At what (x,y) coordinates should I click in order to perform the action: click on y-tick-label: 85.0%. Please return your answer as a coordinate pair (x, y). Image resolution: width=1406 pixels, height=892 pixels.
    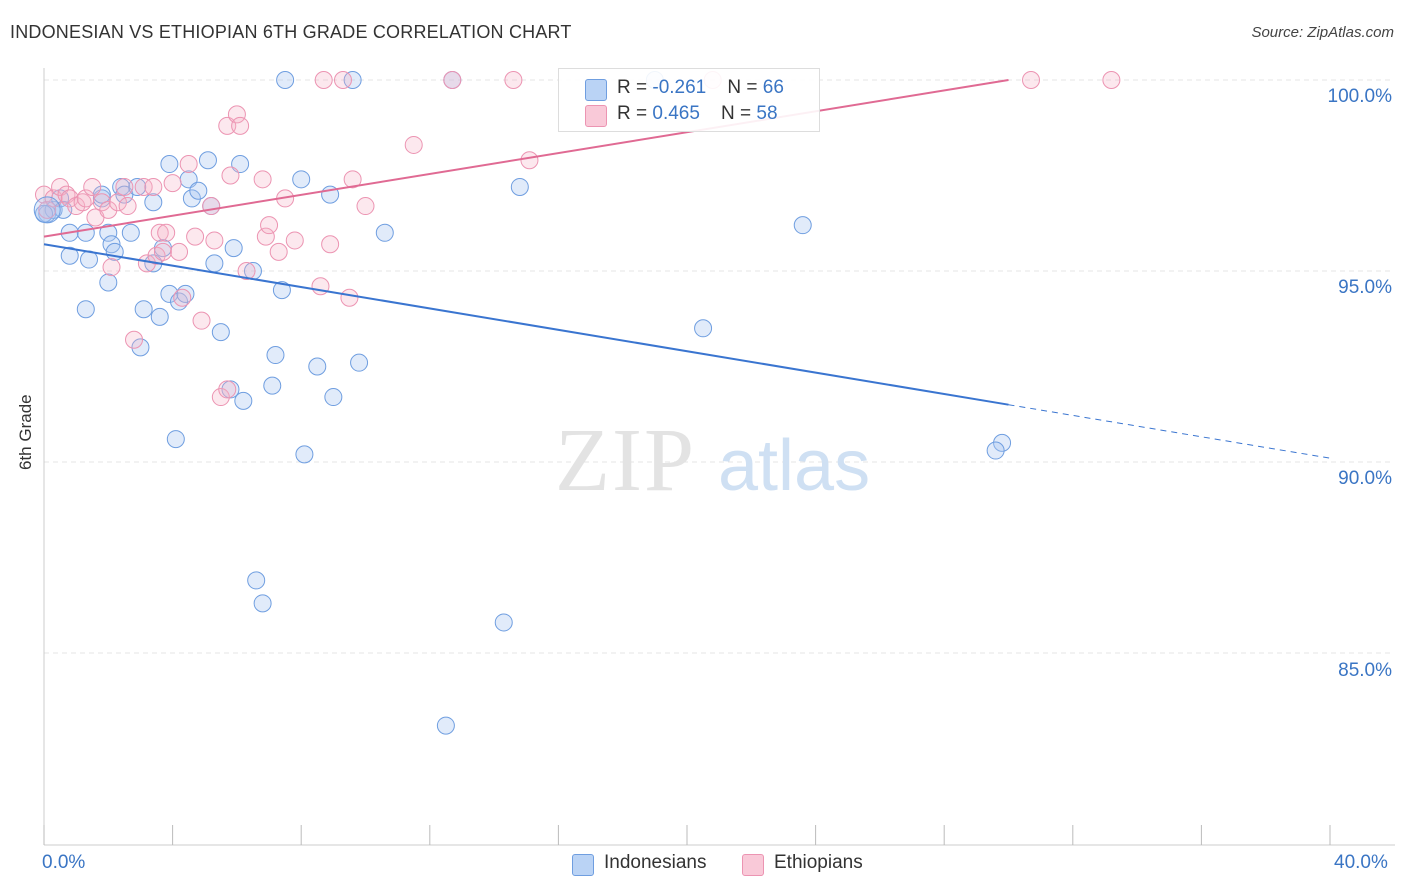
    Looking at the image, I should click on (1365, 670).